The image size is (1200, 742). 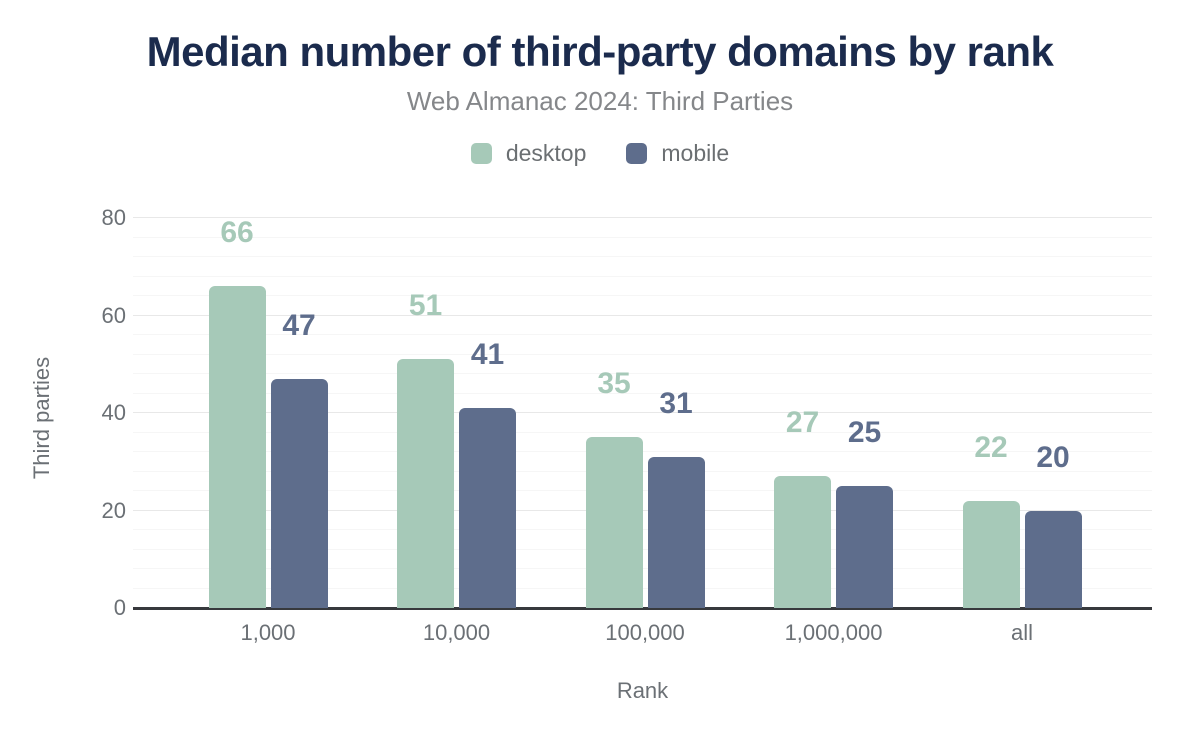 I want to click on bar-mobile-all, so click(x=1053, y=559).